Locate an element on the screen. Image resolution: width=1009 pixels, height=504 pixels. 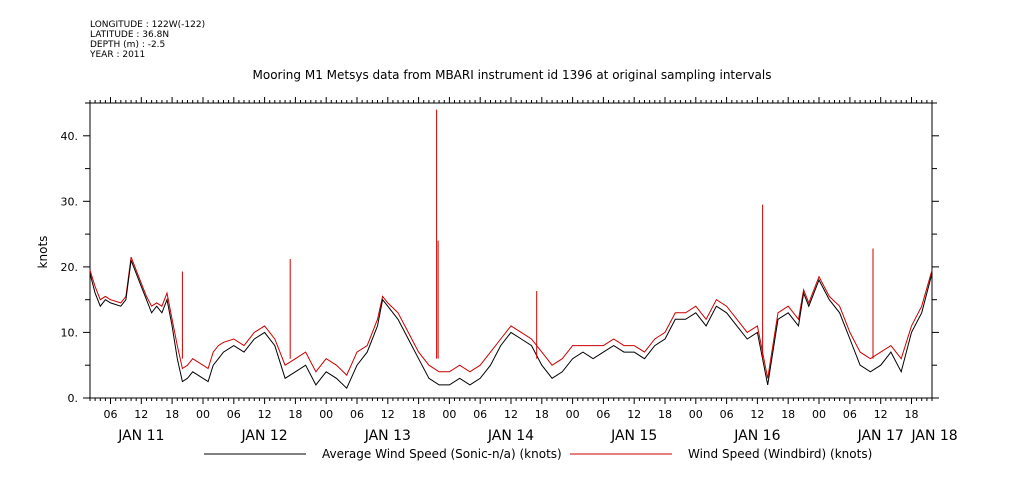
meta-year: YEAR : 2011 is located at coordinates (118, 55).